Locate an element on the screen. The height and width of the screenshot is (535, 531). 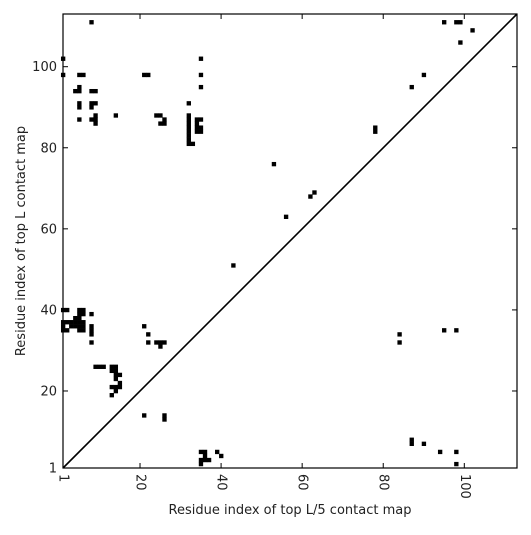
y-tick-label-2: 40 is located at coordinates (48, 310).